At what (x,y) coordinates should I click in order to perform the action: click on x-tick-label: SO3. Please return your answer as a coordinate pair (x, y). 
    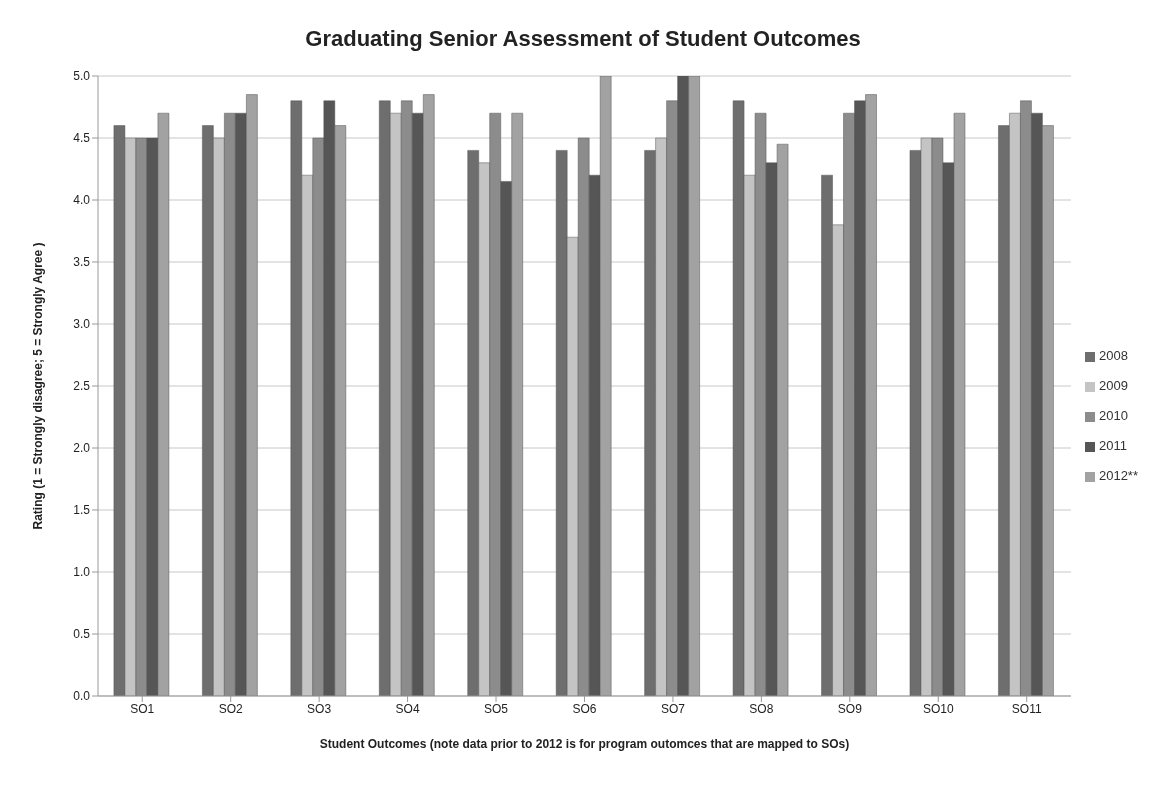
    Looking at the image, I should click on (319, 708).